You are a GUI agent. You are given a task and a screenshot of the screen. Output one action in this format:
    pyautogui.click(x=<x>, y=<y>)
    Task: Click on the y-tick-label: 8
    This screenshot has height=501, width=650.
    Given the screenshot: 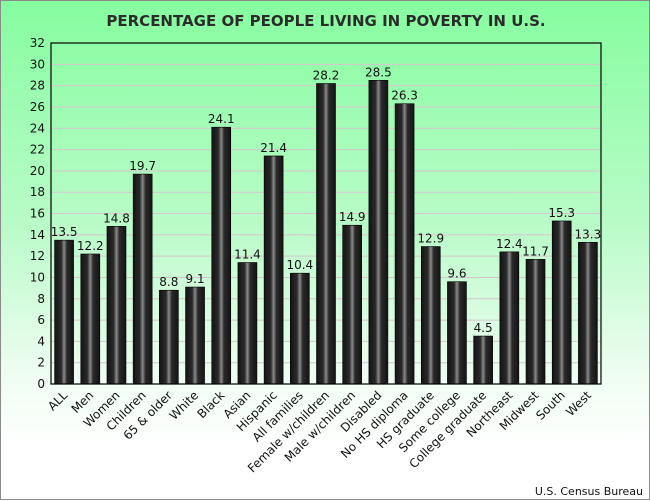 What is the action you would take?
    pyautogui.click(x=41, y=299)
    